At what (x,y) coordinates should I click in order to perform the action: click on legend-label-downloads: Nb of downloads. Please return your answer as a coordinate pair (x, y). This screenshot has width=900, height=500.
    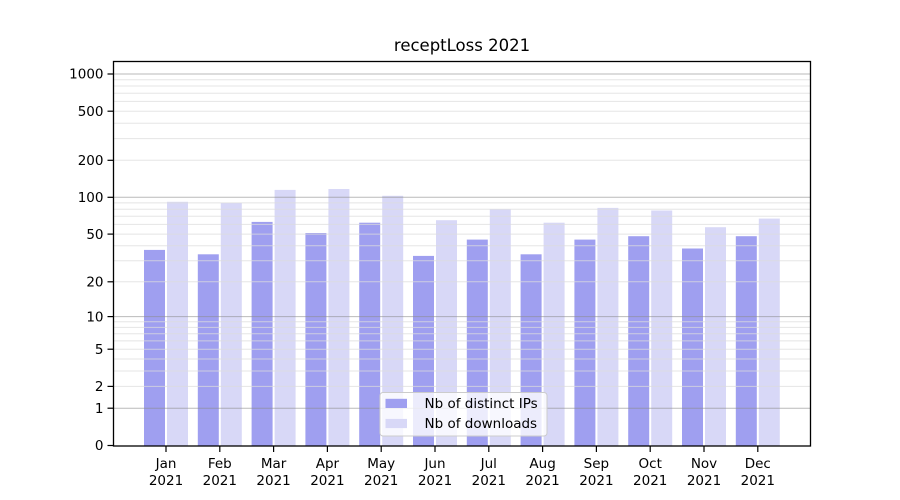
    Looking at the image, I should click on (481, 424).